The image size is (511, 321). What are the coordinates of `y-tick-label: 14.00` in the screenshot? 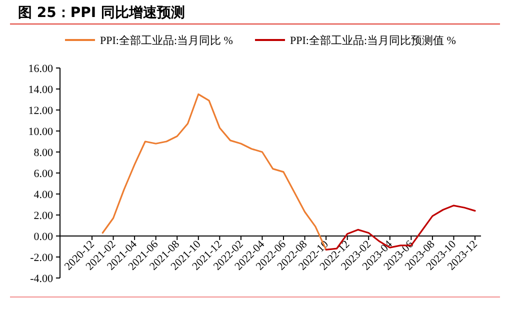 It's located at (41, 90).